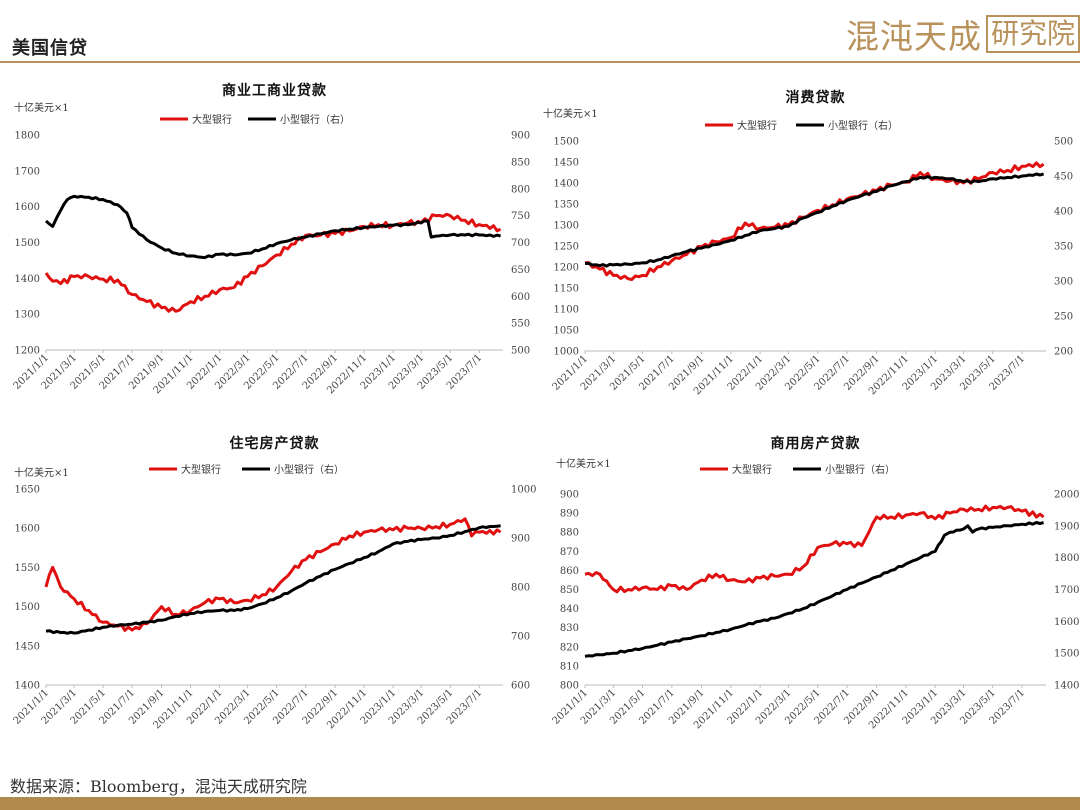 The height and width of the screenshot is (810, 1080). Describe the element at coordinates (569, 533) in the screenshot. I see `y-left-tick-label: 880` at that location.